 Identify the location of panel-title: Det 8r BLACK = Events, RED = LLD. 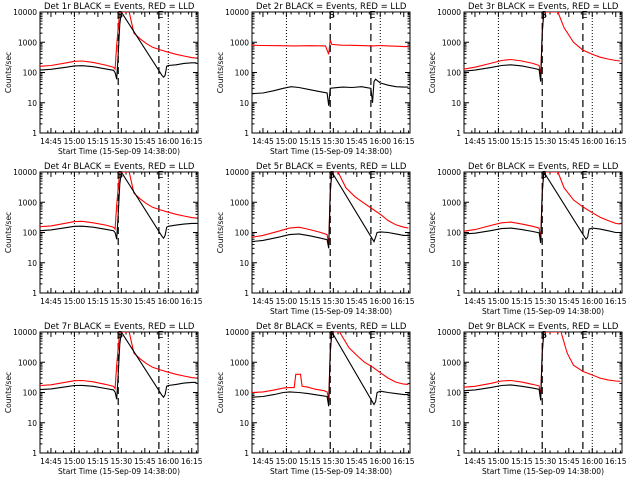
(331, 327).